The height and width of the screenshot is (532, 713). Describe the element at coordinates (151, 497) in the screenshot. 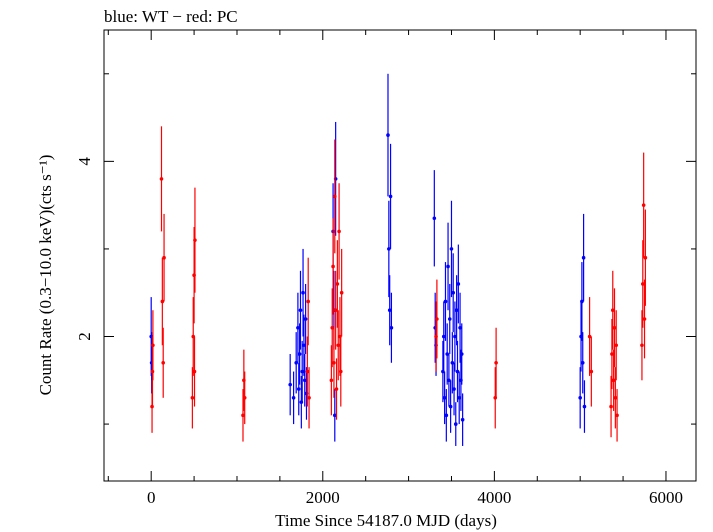

I see `x-tick-label: 0` at that location.